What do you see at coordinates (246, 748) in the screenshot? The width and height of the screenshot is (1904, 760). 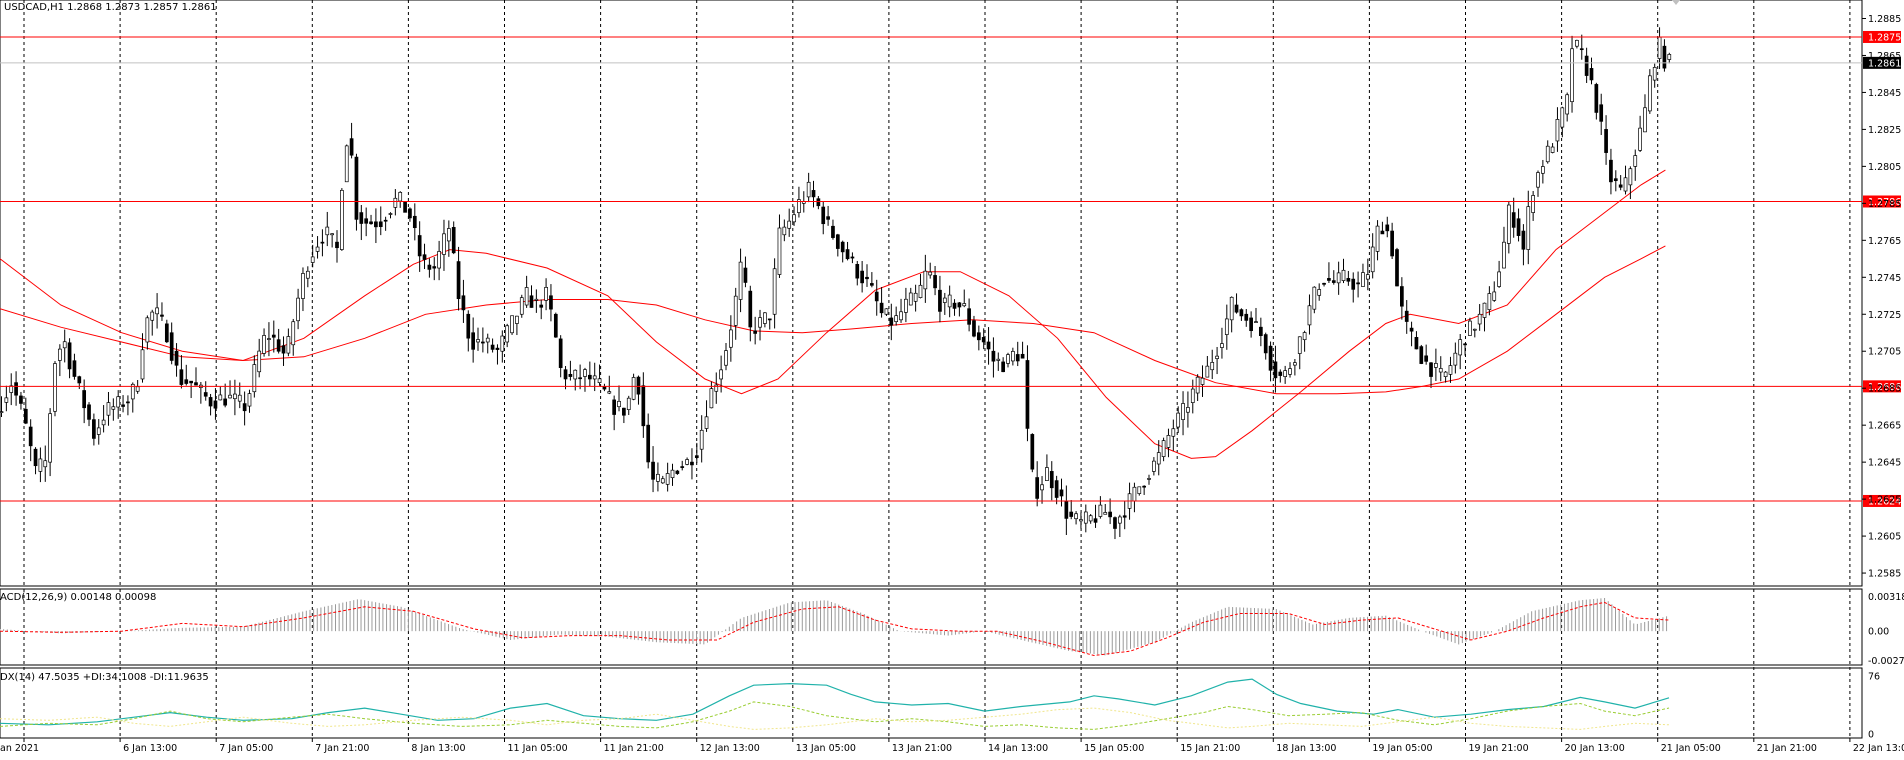 I see `x-tick-label: 7 Jan 05:00` at bounding box center [246, 748].